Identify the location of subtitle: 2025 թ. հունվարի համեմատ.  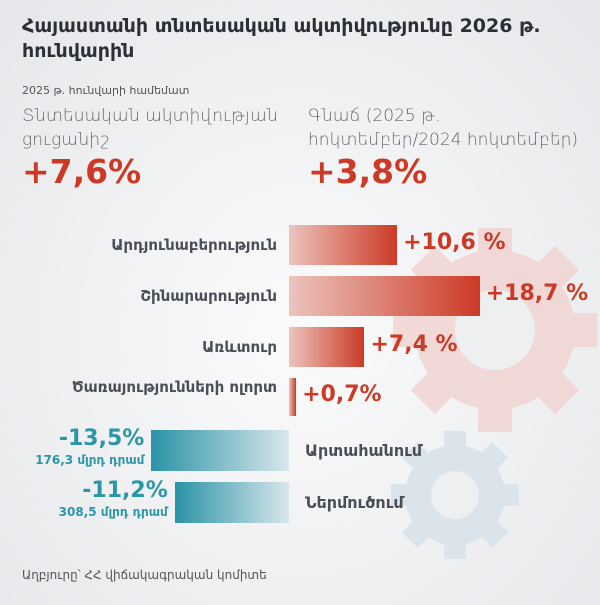
(106, 90).